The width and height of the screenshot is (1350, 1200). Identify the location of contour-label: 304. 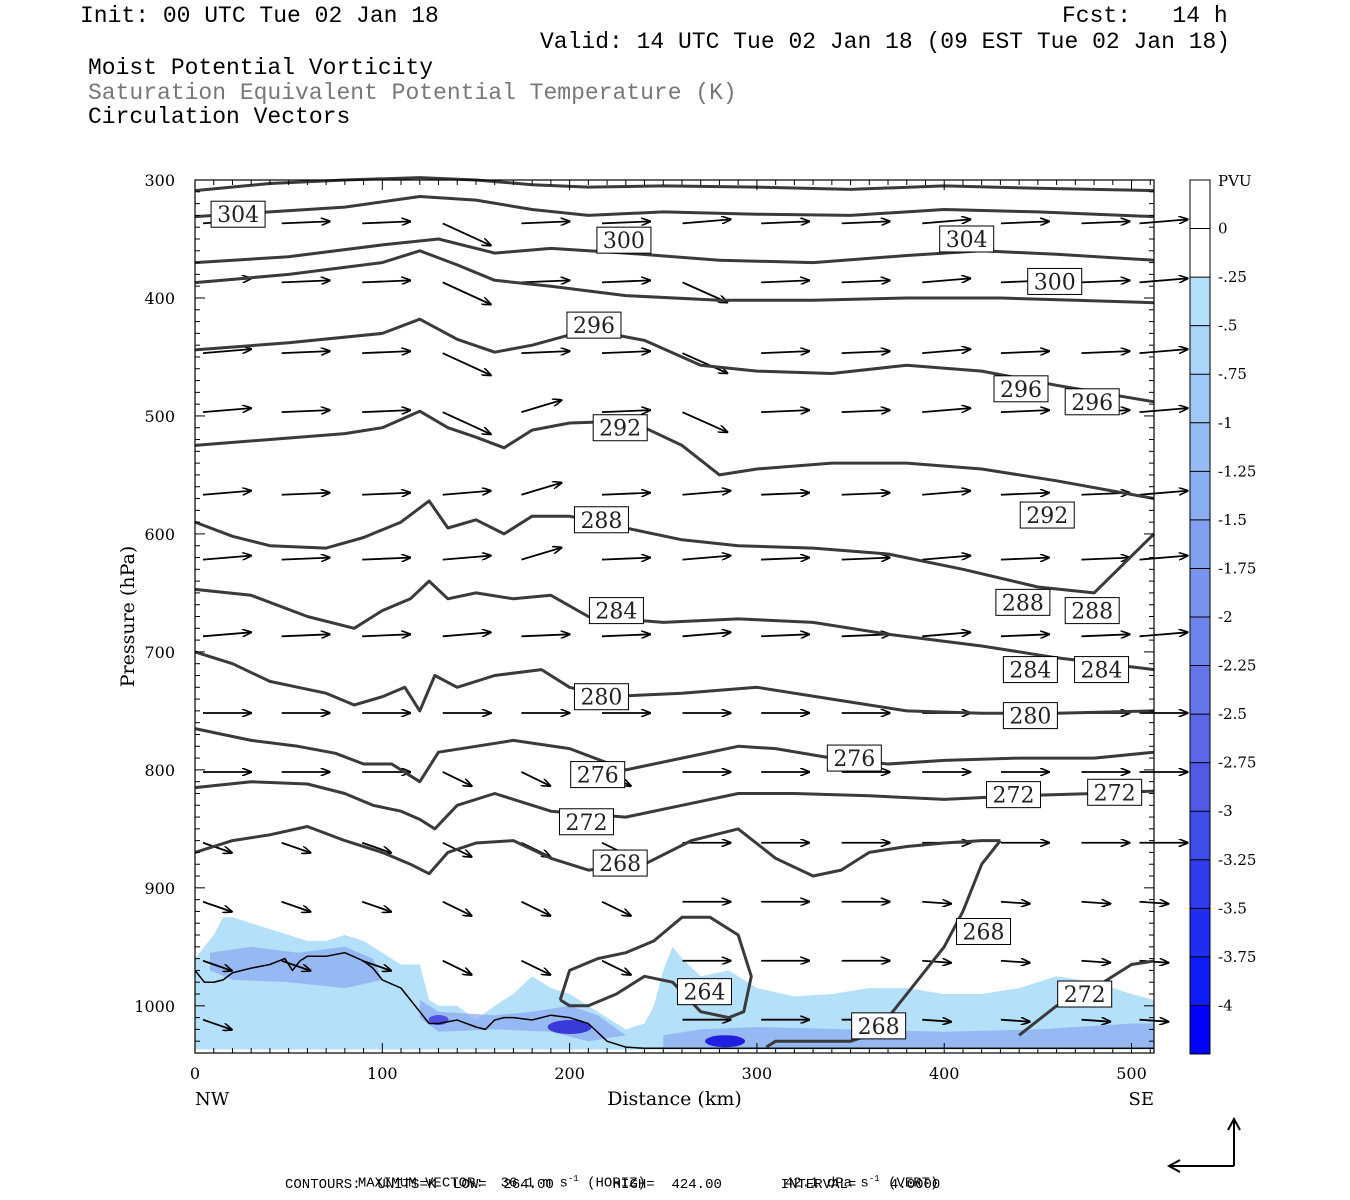
(967, 240).